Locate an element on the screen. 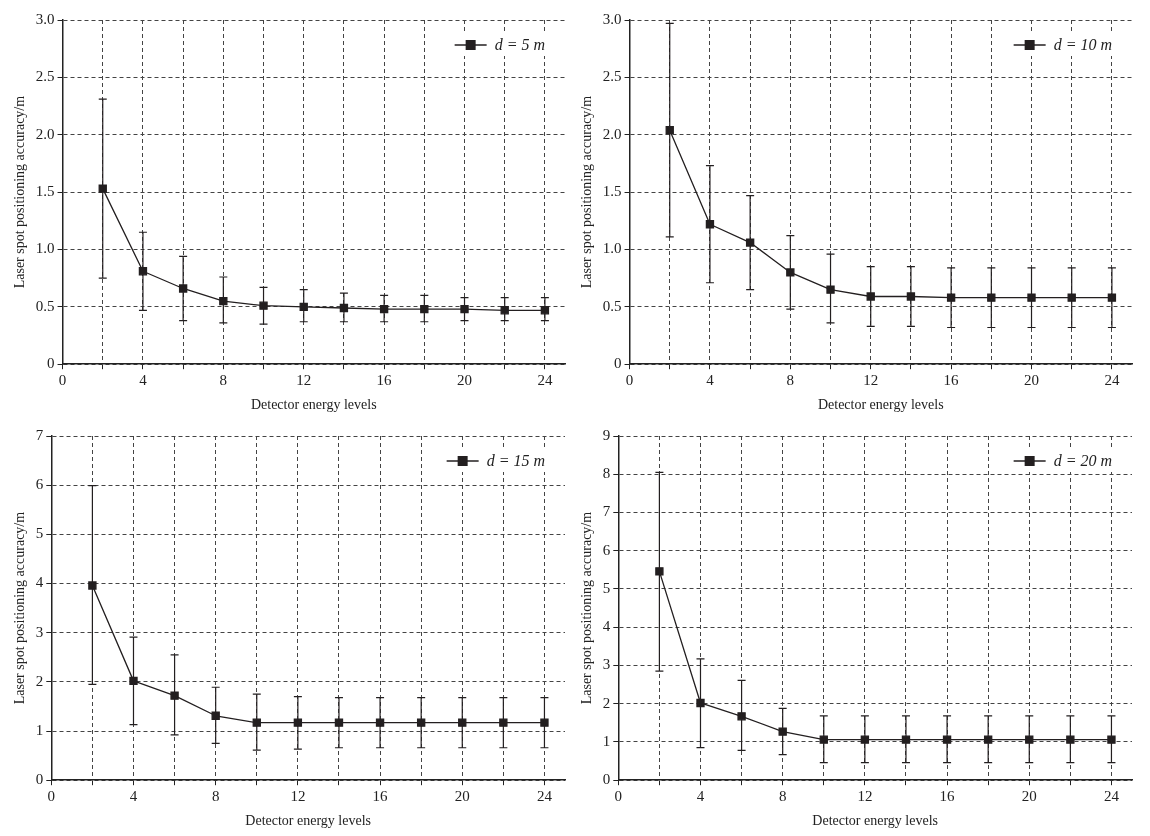 Image resolution: width=1150 pixels, height=836 pixels. legend-label: d = 15 m is located at coordinates (516, 461).